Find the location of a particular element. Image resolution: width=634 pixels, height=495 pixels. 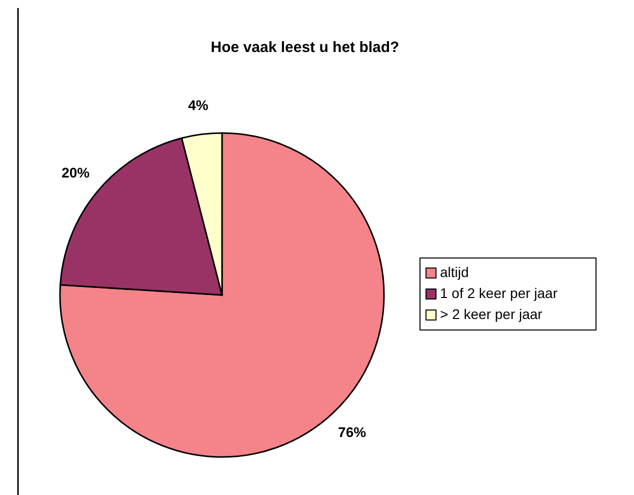

chart-title: Hoe vaak leest u het blad? is located at coordinates (305, 47).